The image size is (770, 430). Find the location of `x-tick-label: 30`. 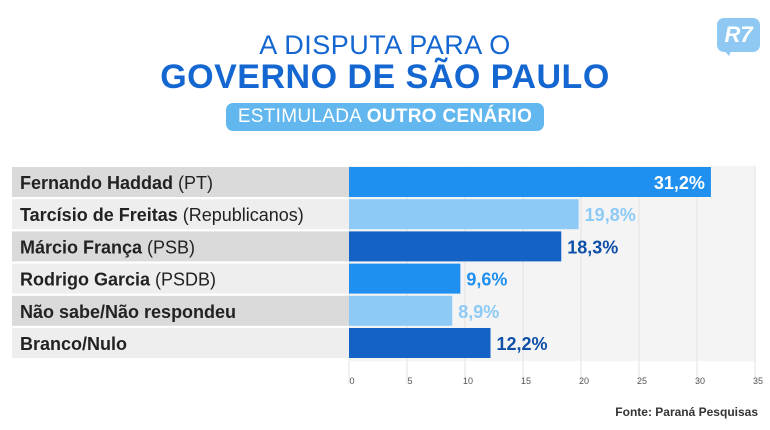

x-tick-label: 30 is located at coordinates (700, 381).